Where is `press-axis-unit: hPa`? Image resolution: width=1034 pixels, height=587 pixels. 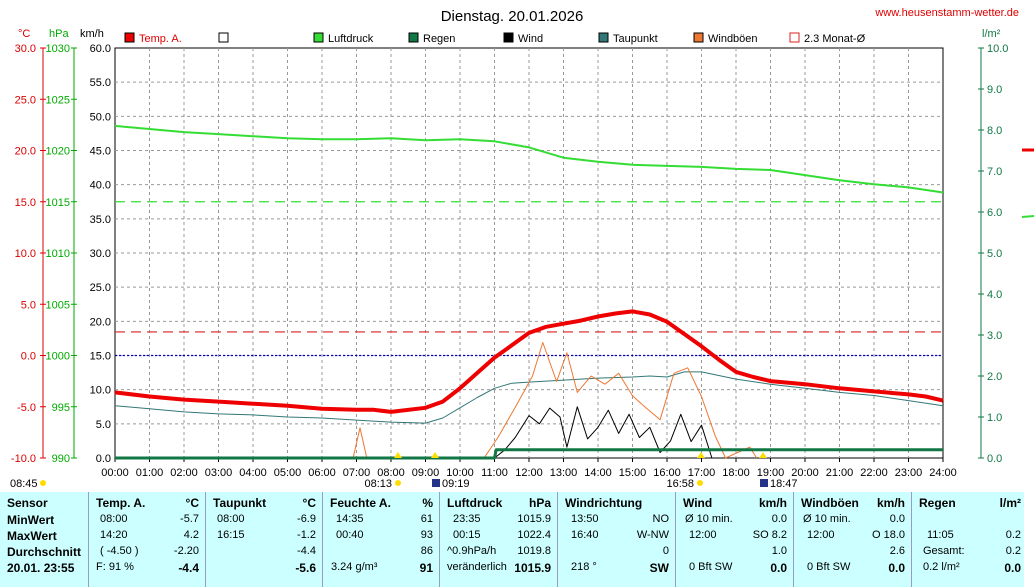 press-axis-unit: hPa is located at coordinates (59, 34).